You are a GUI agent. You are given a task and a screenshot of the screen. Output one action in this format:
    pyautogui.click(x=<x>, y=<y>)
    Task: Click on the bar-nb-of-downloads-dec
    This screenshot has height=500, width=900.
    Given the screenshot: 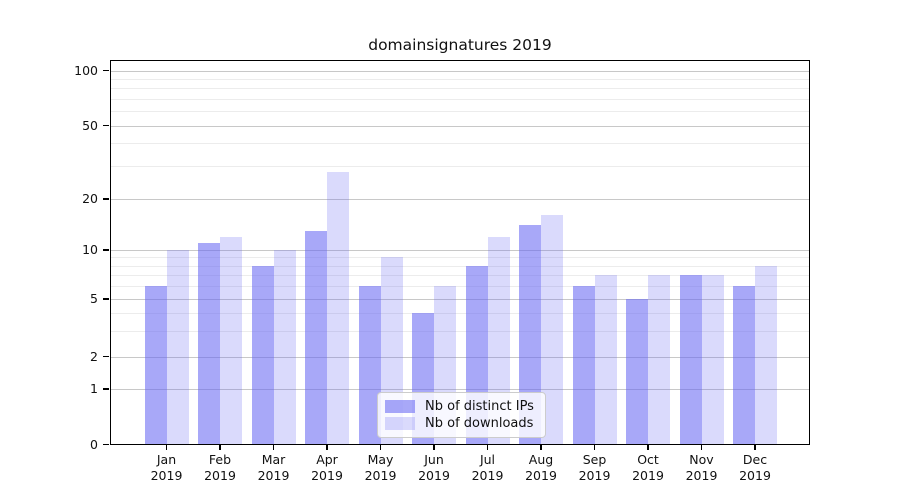 What is the action you would take?
    pyautogui.click(x=766, y=355)
    